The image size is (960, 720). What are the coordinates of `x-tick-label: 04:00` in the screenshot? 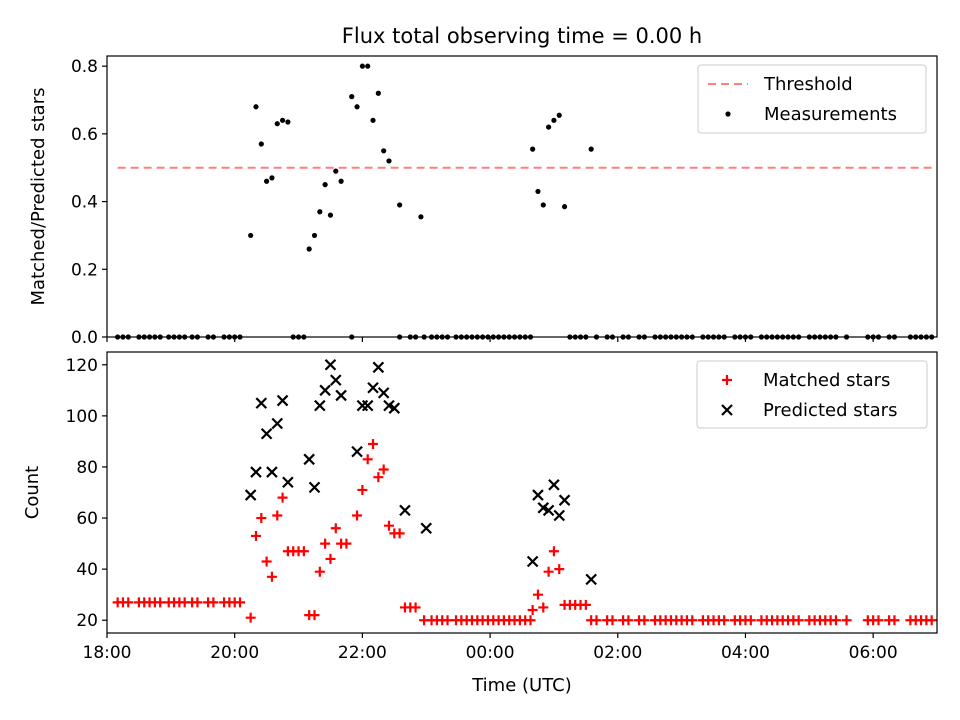 It's located at (745, 653).